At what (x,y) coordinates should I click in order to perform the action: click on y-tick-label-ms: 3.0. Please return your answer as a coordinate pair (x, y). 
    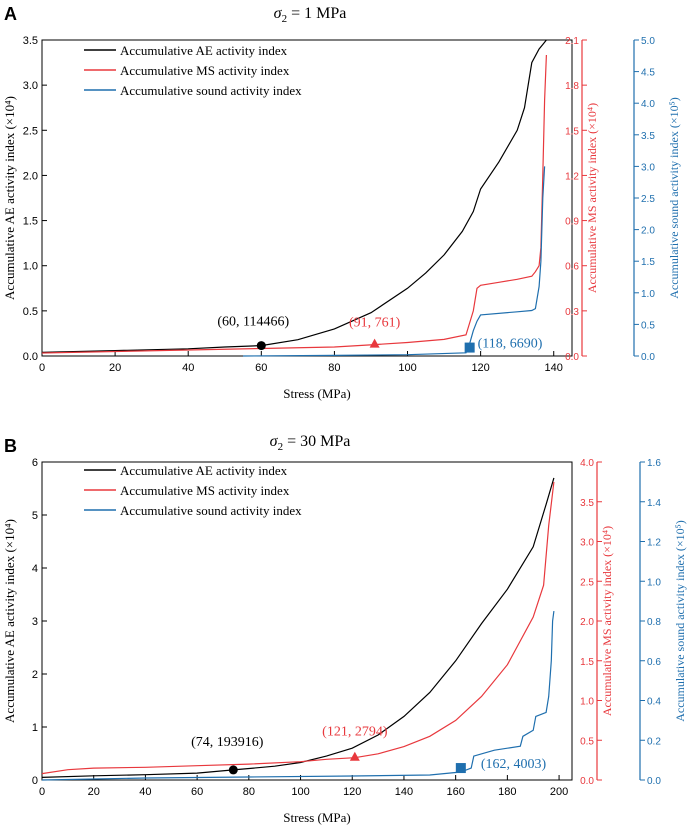
    Looking at the image, I should click on (587, 543).